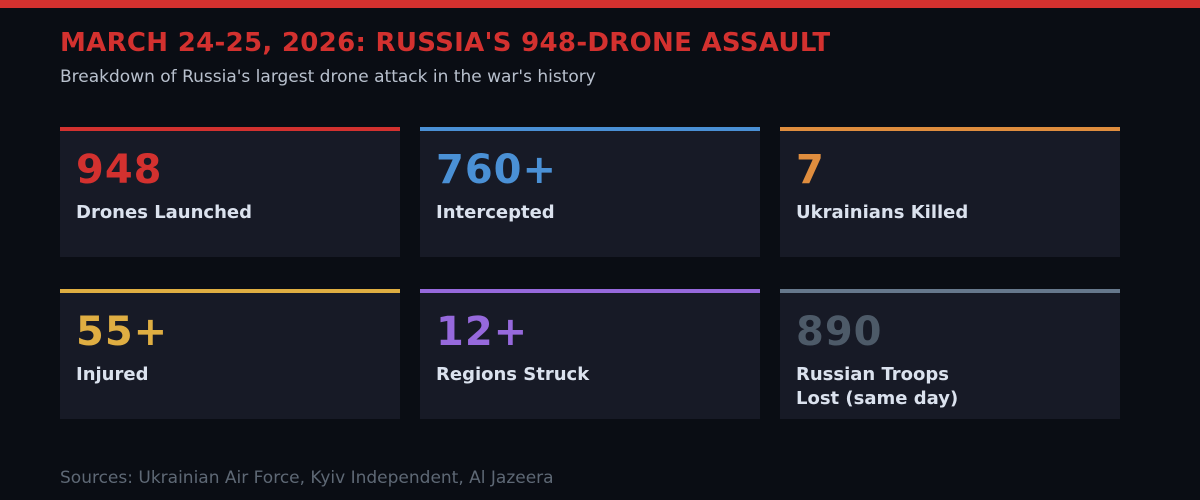  What do you see at coordinates (590, 191) in the screenshot?
I see `stat-card-intercepted: 760+ Intercepted` at bounding box center [590, 191].